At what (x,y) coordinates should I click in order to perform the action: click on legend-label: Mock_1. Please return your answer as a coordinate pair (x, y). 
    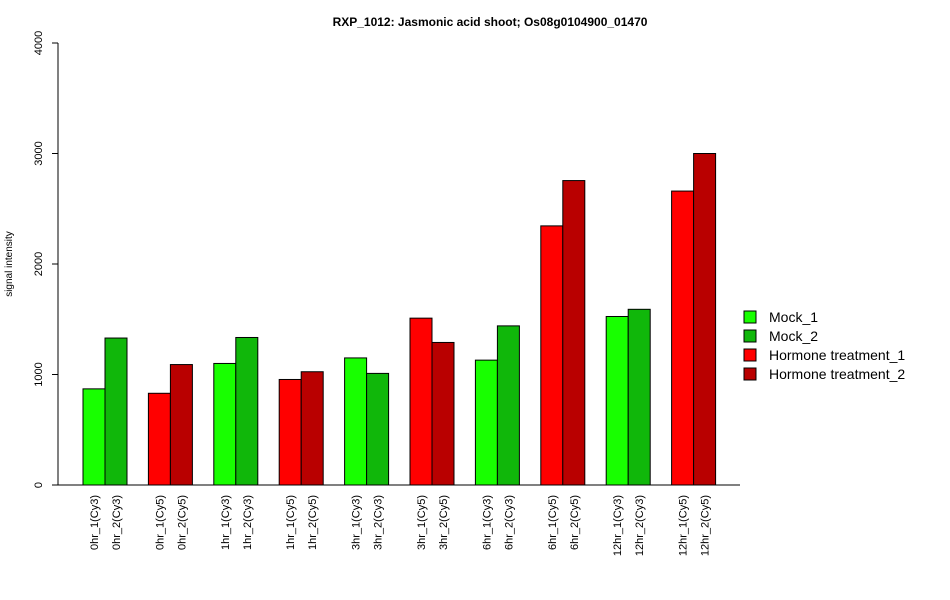
    Looking at the image, I should click on (793, 317).